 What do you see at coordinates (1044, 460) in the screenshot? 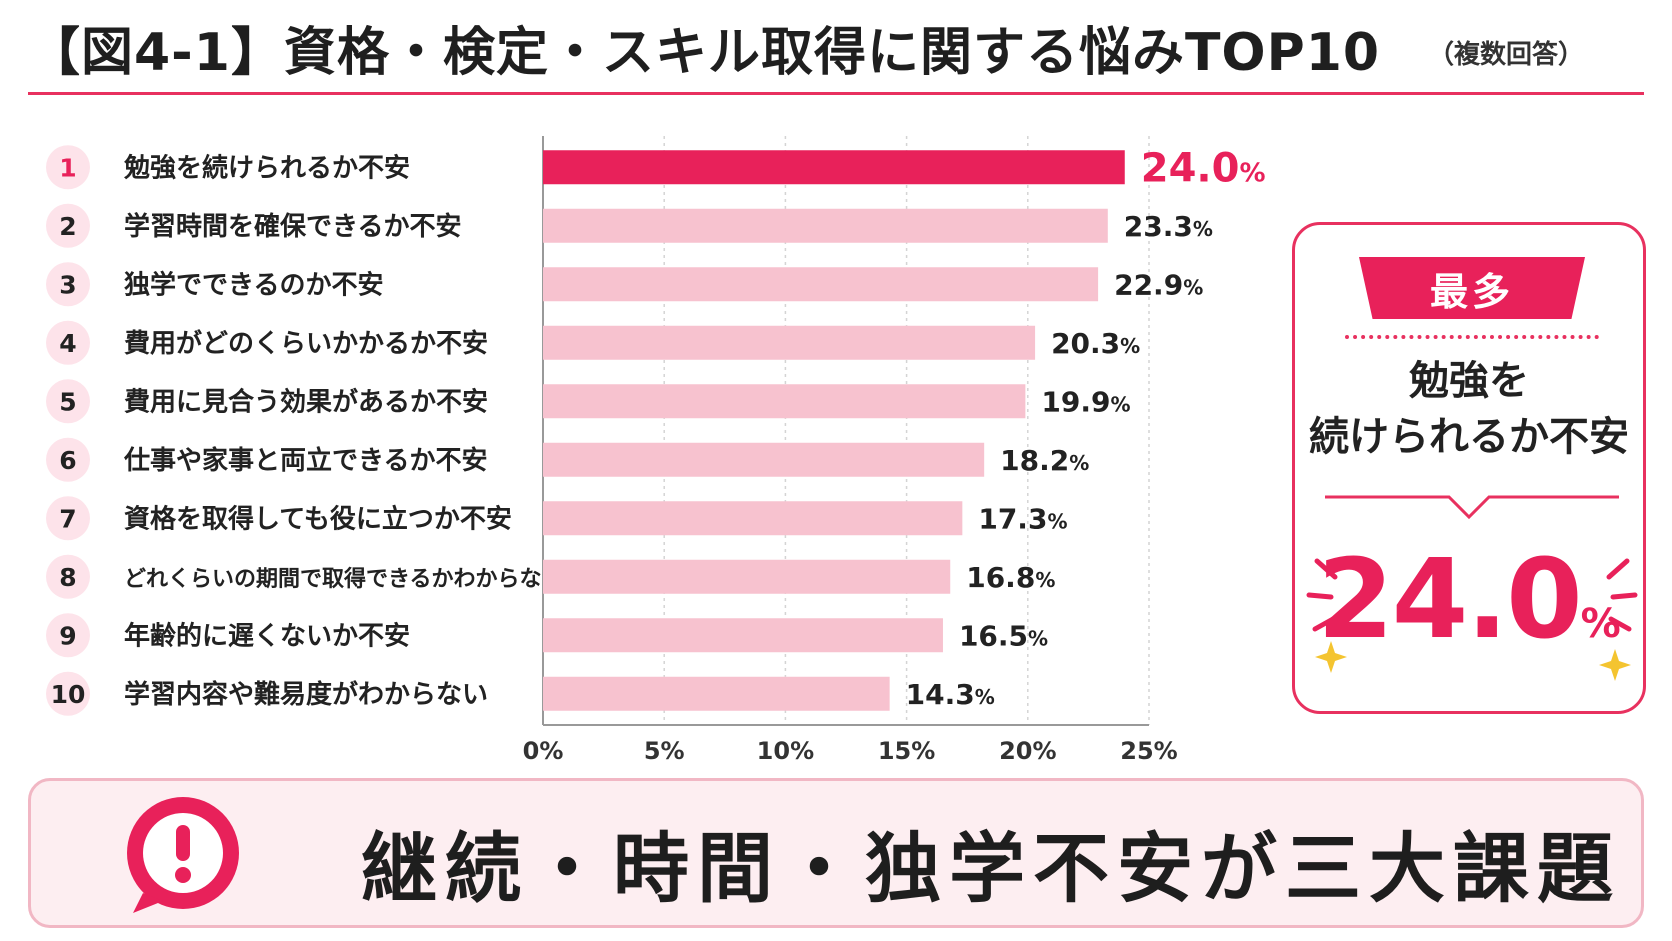
I see `data-label: 18.2%` at bounding box center [1044, 460].